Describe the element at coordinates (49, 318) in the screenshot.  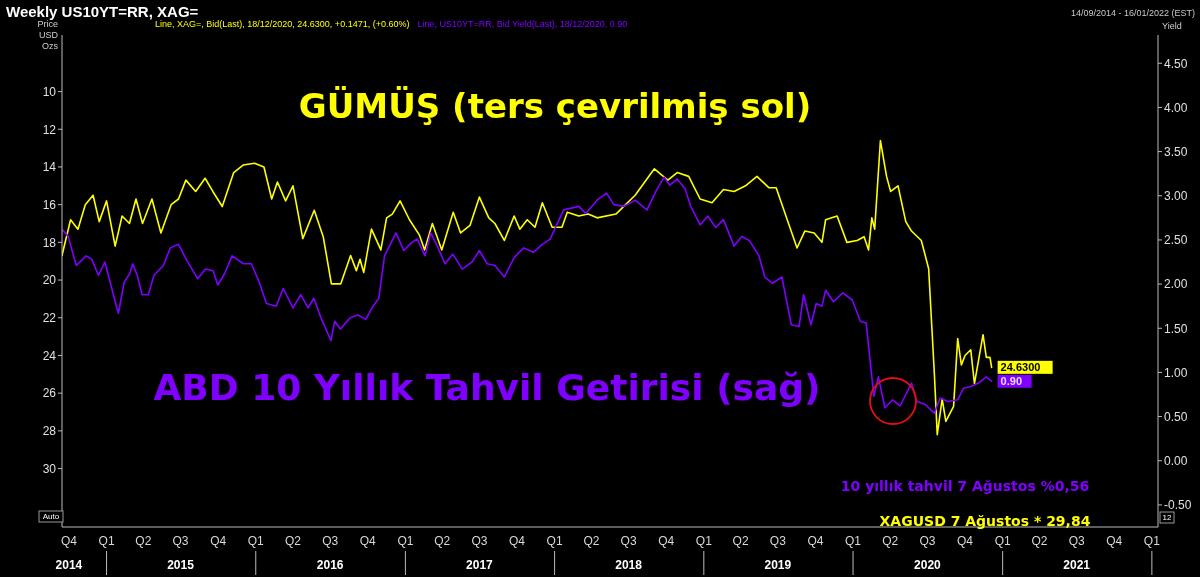
I see `y-tick-label: 22` at that location.